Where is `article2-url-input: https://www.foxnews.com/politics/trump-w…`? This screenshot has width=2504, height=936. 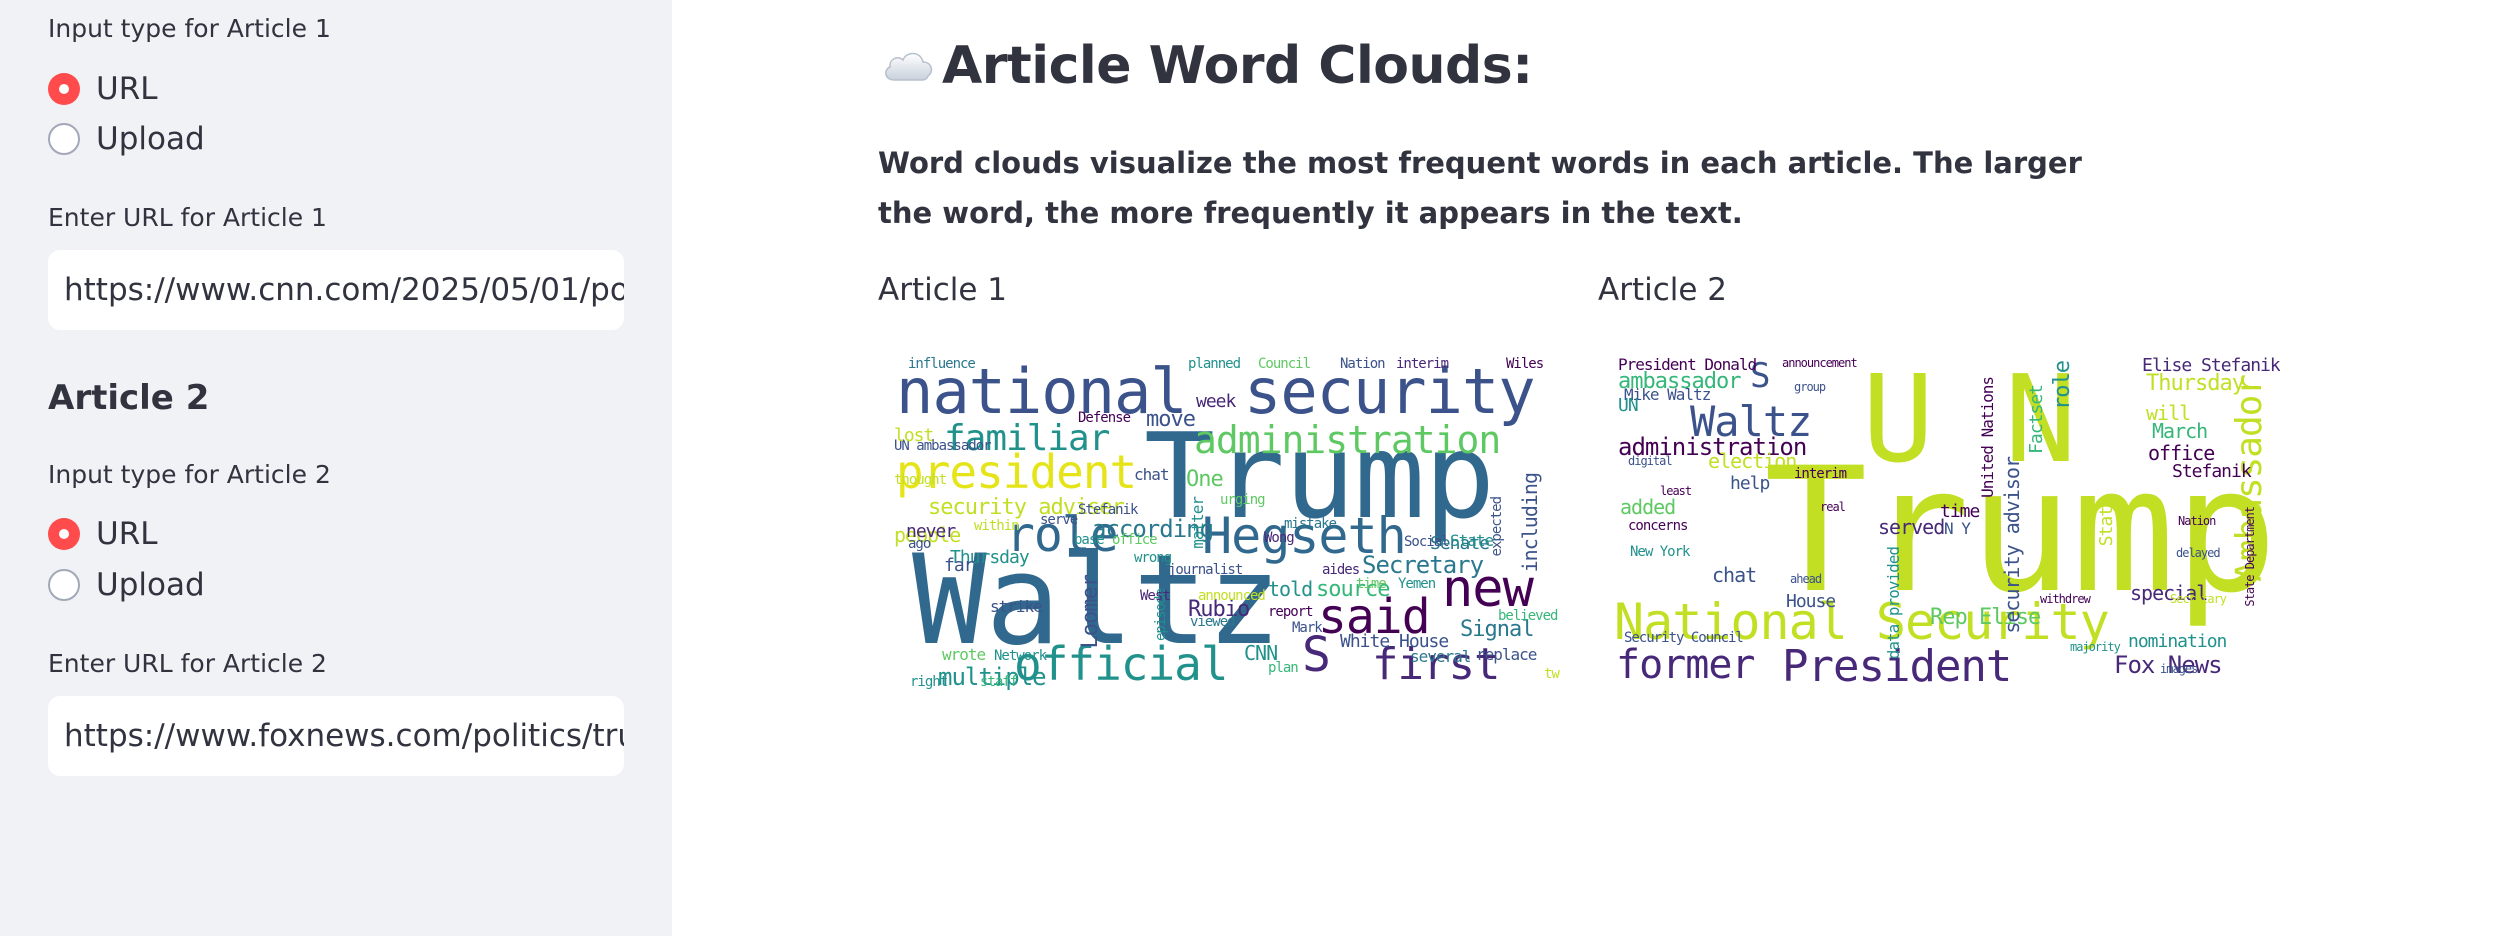 article2-url-input: https://www.foxnews.com/politics/trump-w… is located at coordinates (336, 736).